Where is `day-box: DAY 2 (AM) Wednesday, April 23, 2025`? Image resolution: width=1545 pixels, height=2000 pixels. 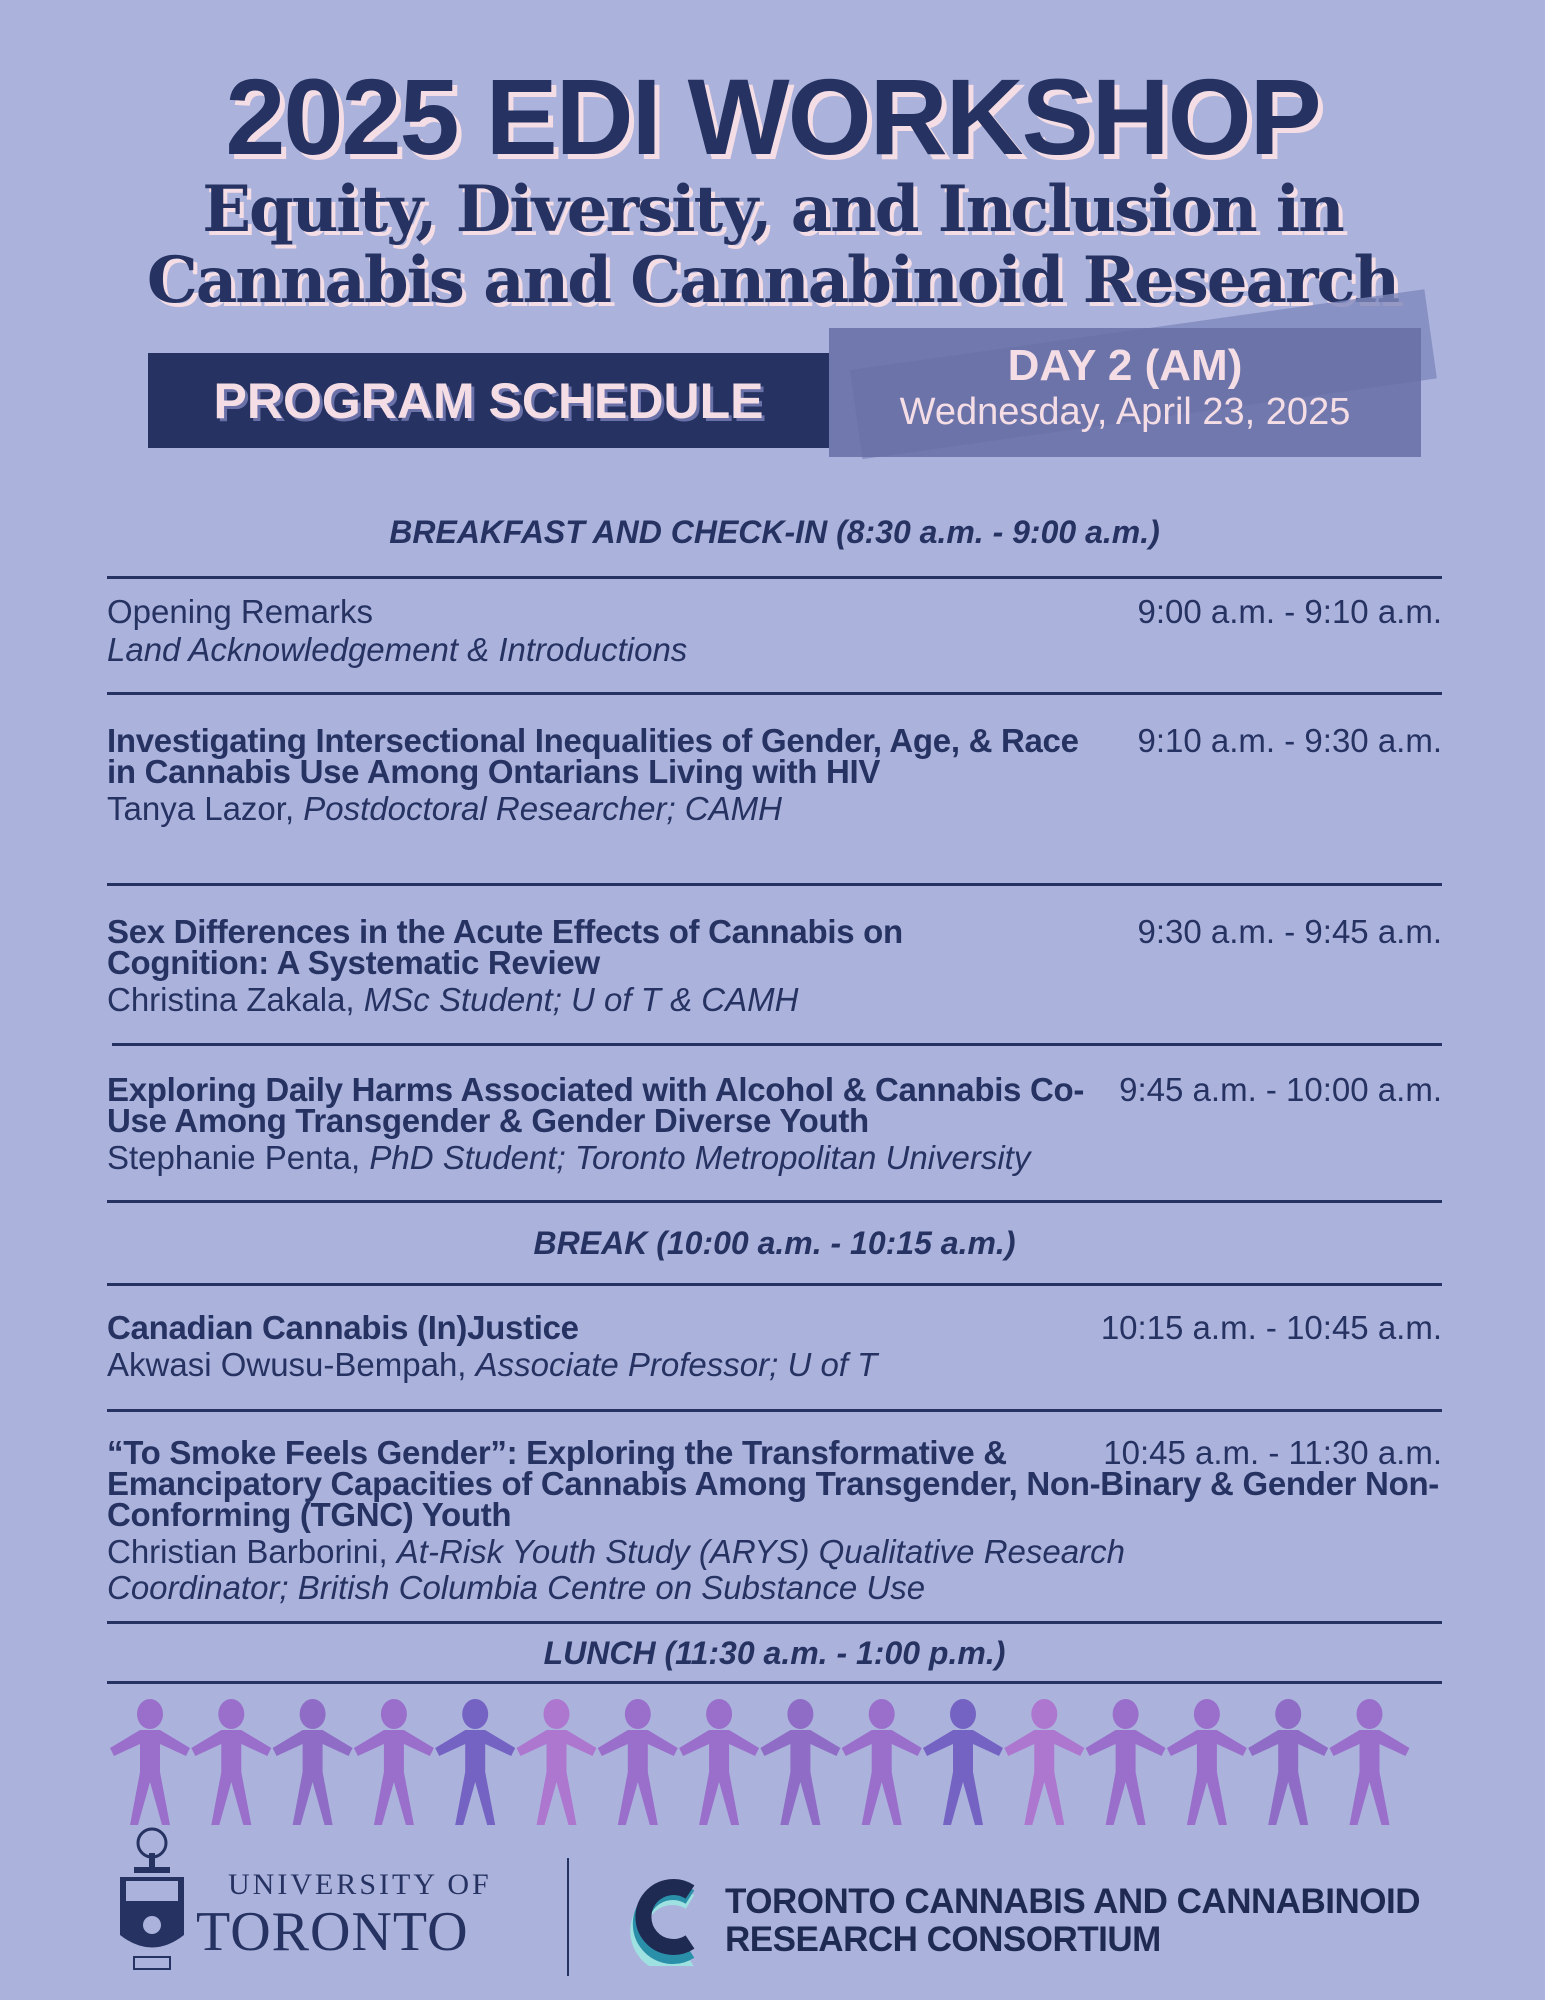
day-box: DAY 2 (AM) Wednesday, April 23, 2025 is located at coordinates (1125, 392).